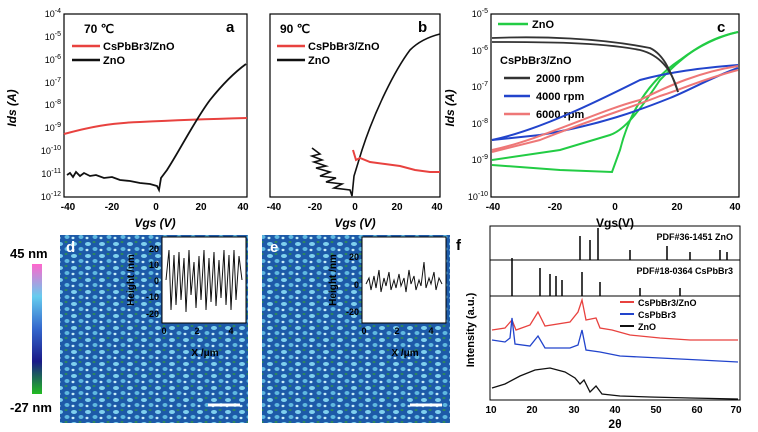 This screenshot has height=432, width=758. What do you see at coordinates (677, 207) in the screenshot?
I see `panel-c-xtick: 20` at bounding box center [677, 207].